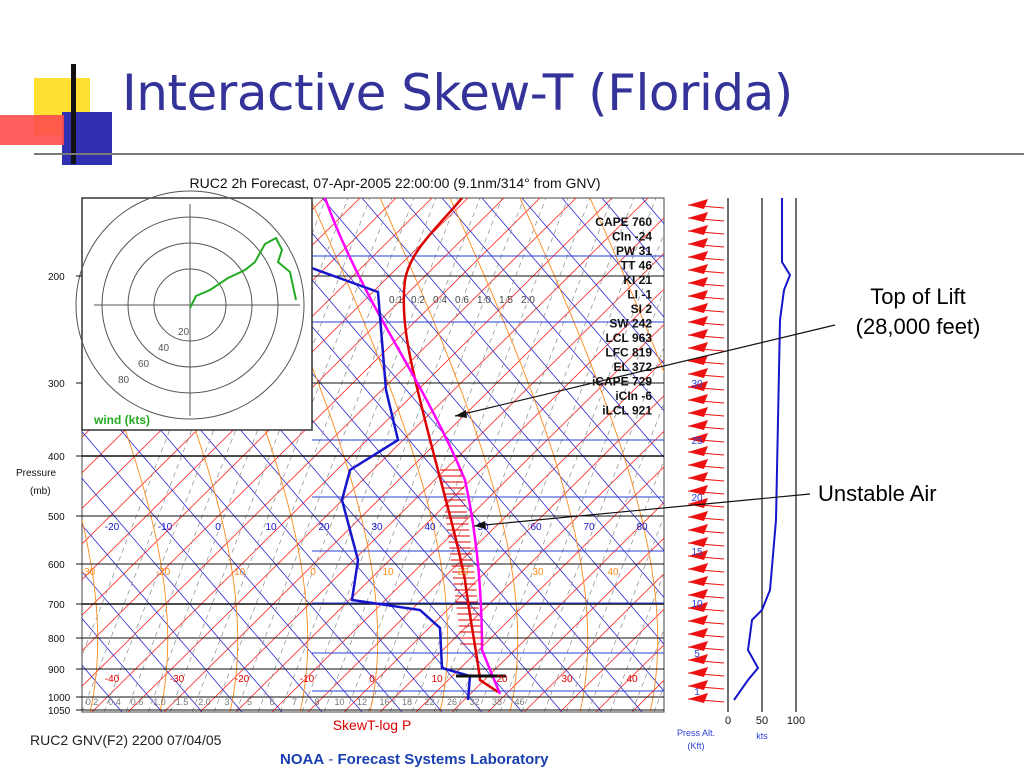 This screenshot has width=1024, height=768. I want to click on slide-corner-decoration, so click(56, 114).